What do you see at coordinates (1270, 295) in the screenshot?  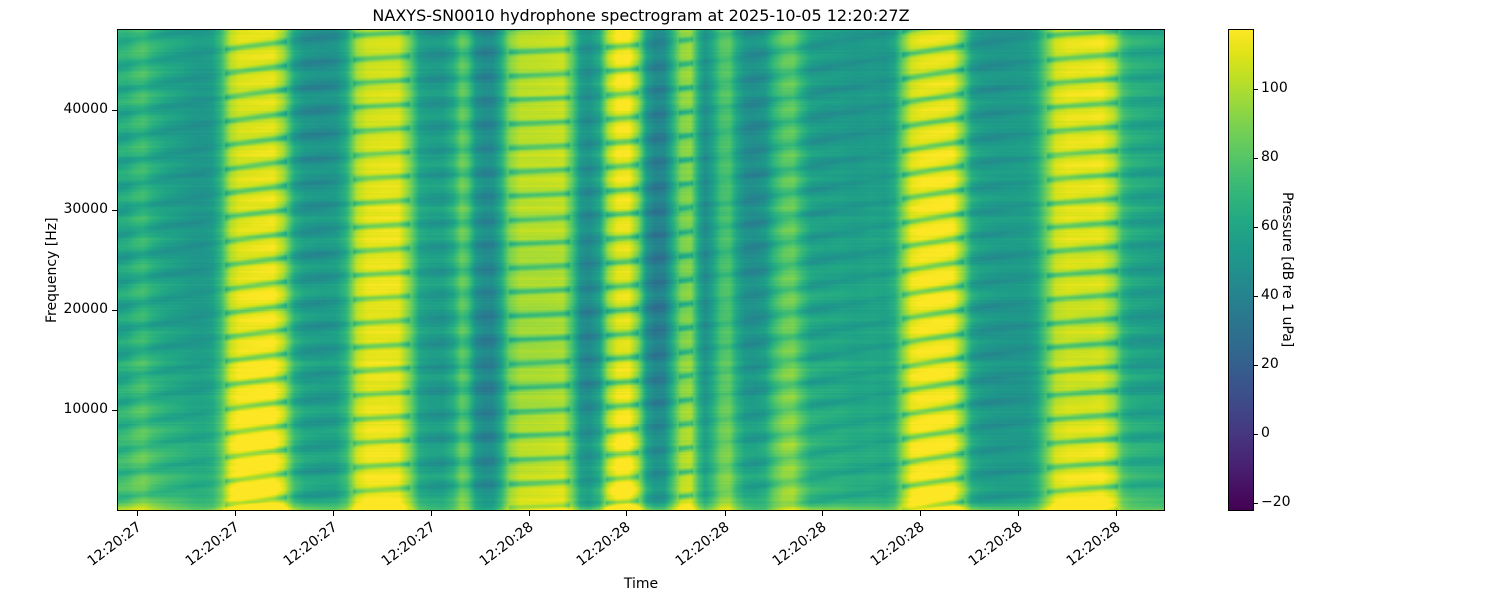 I see `colorbar-tick-label: 40` at bounding box center [1270, 295].